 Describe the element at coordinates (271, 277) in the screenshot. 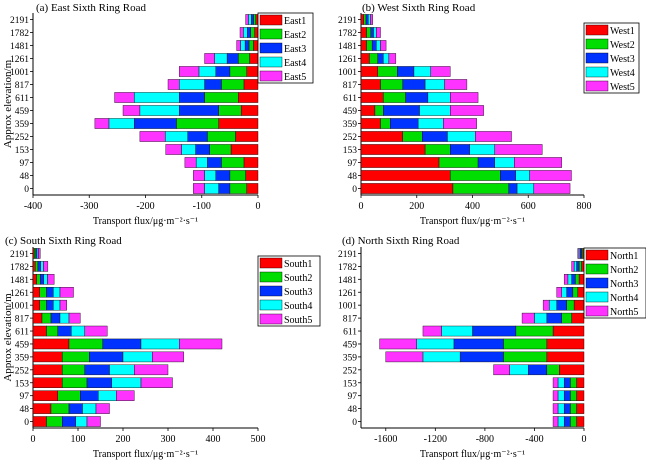

I see `legend-swatch-south2` at that location.